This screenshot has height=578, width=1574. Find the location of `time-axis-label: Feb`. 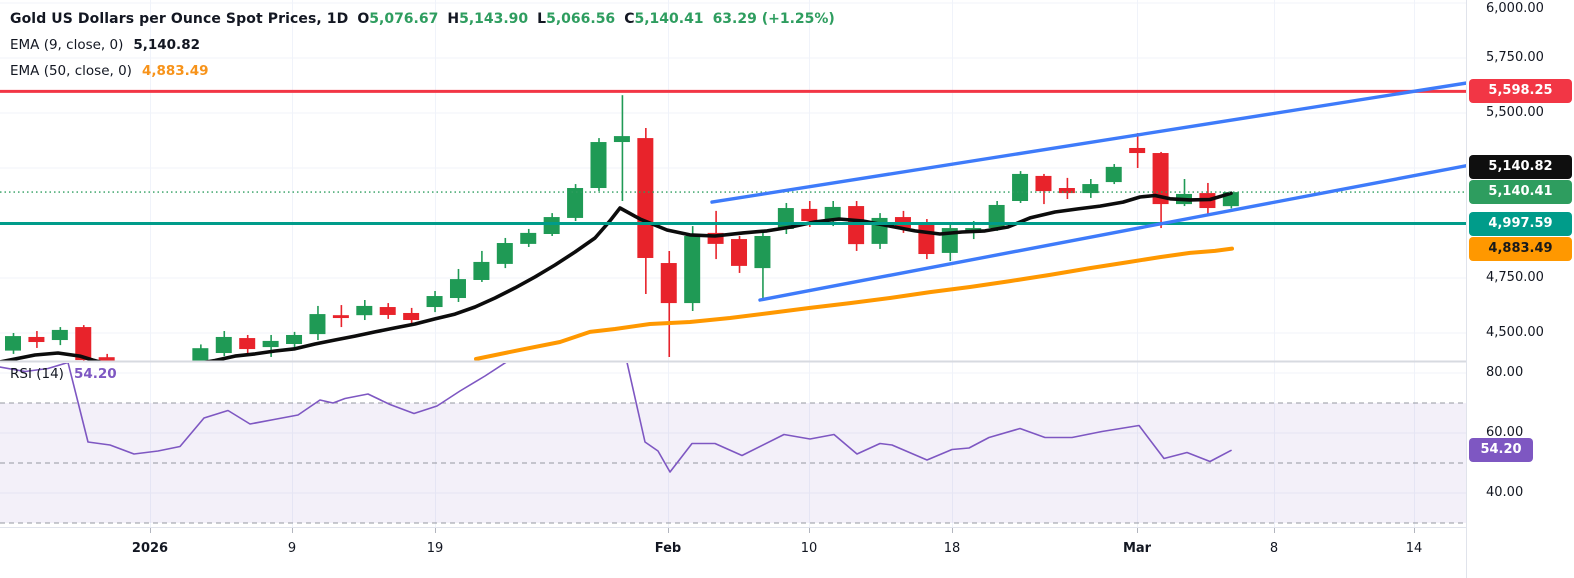

time-axis-label: Feb is located at coordinates (668, 548).